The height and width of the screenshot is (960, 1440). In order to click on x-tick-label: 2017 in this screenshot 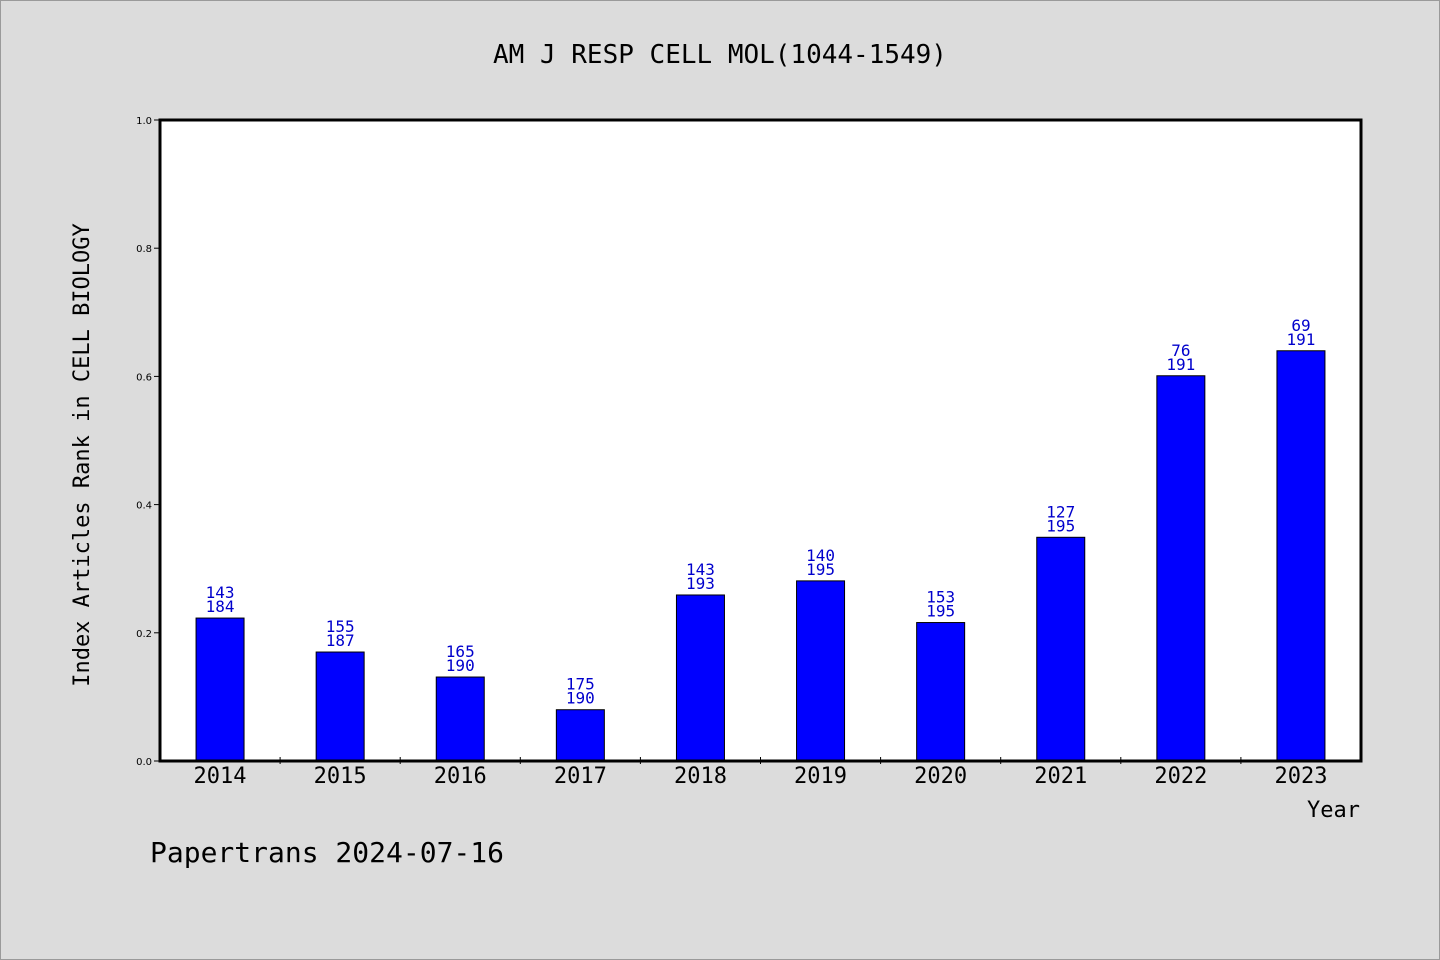, I will do `click(580, 776)`.